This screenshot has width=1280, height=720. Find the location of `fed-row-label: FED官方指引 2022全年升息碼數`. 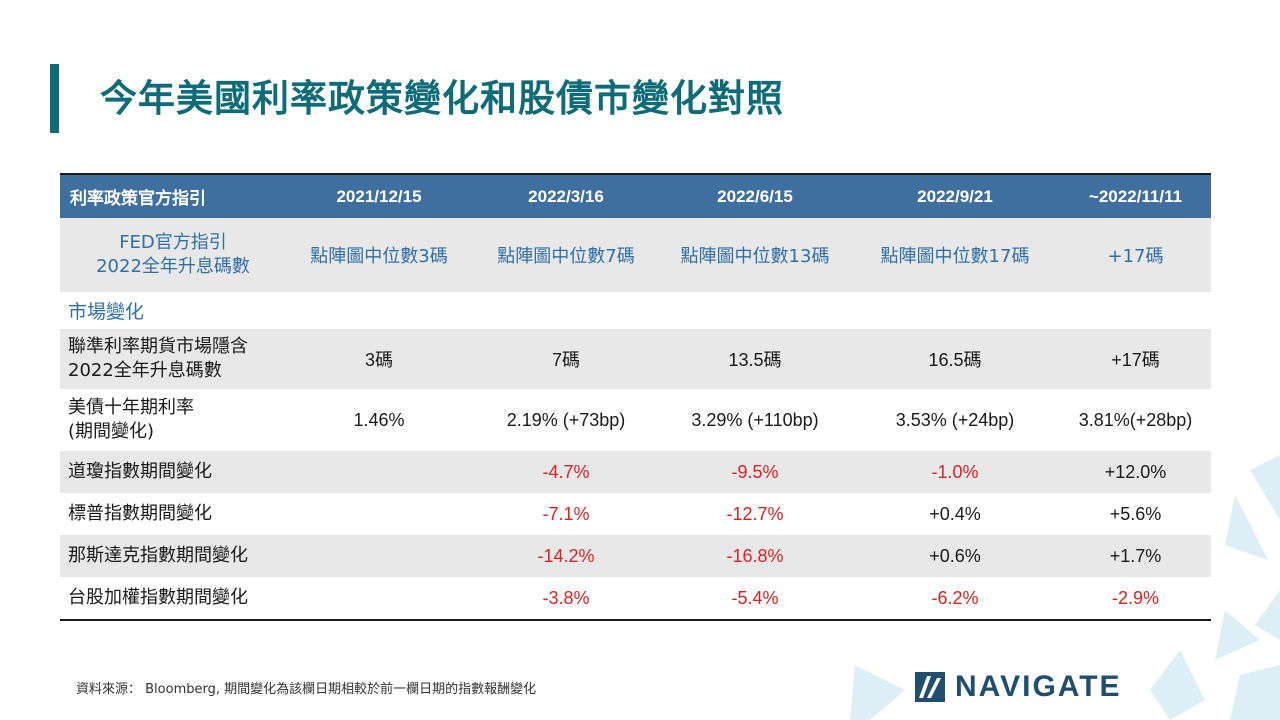

fed-row-label: FED官方指引 2022全年升息碼數 is located at coordinates (173, 255).